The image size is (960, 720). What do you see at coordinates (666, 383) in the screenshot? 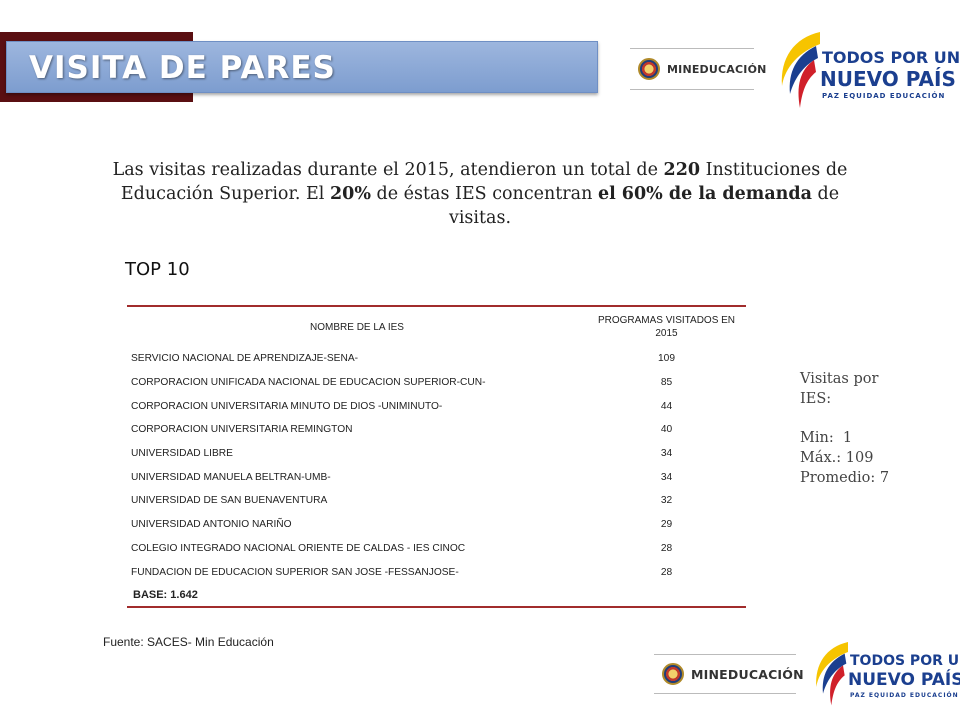
I see `programs-count: 85` at bounding box center [666, 383].